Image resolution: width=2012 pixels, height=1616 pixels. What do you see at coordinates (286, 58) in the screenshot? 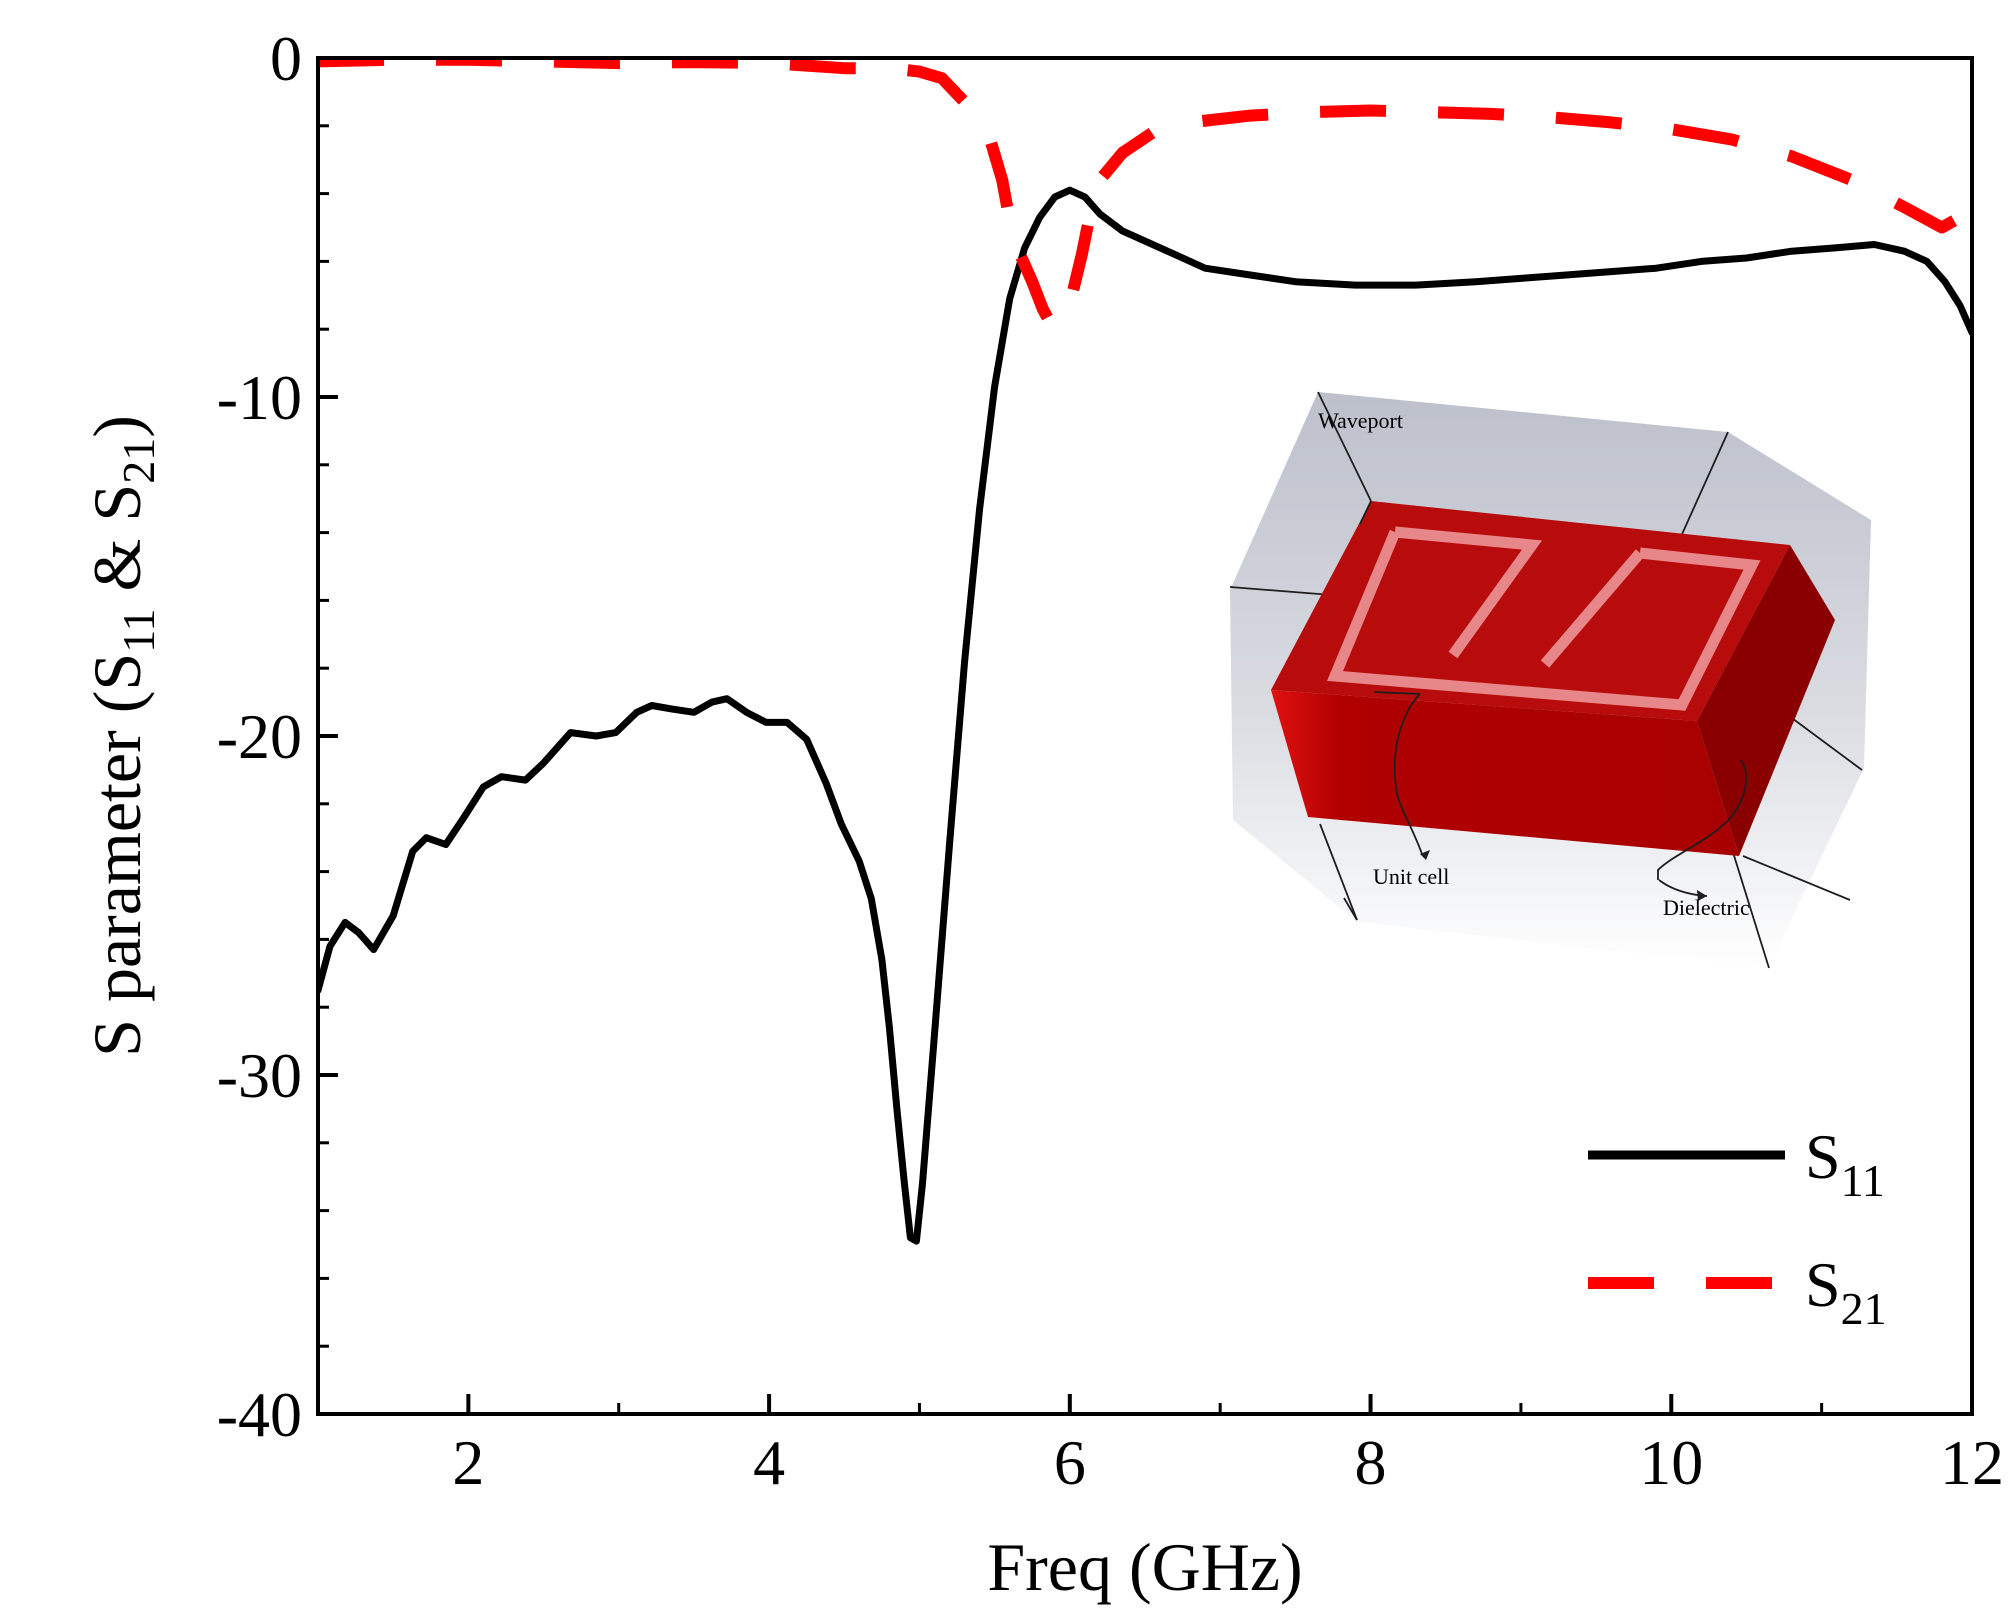
I see `y-tick-label: 0` at bounding box center [286, 58].